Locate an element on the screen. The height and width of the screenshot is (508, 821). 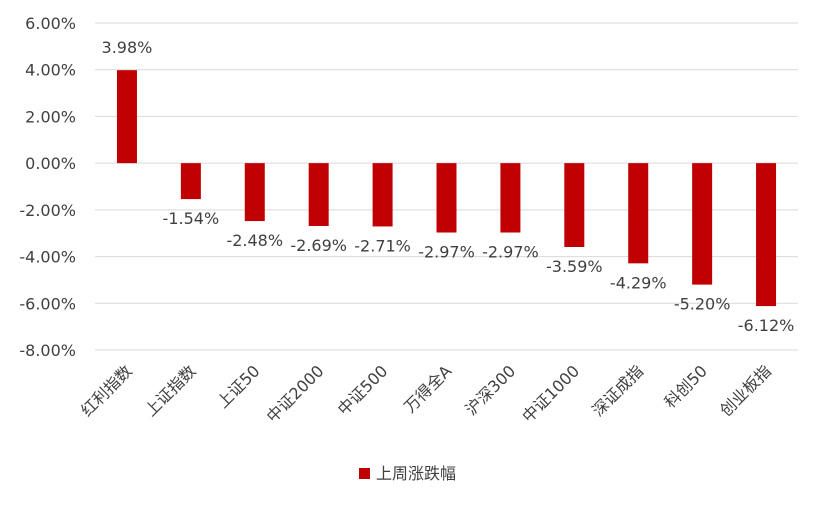
y-tick-label: 0.00% is located at coordinates (50, 163).